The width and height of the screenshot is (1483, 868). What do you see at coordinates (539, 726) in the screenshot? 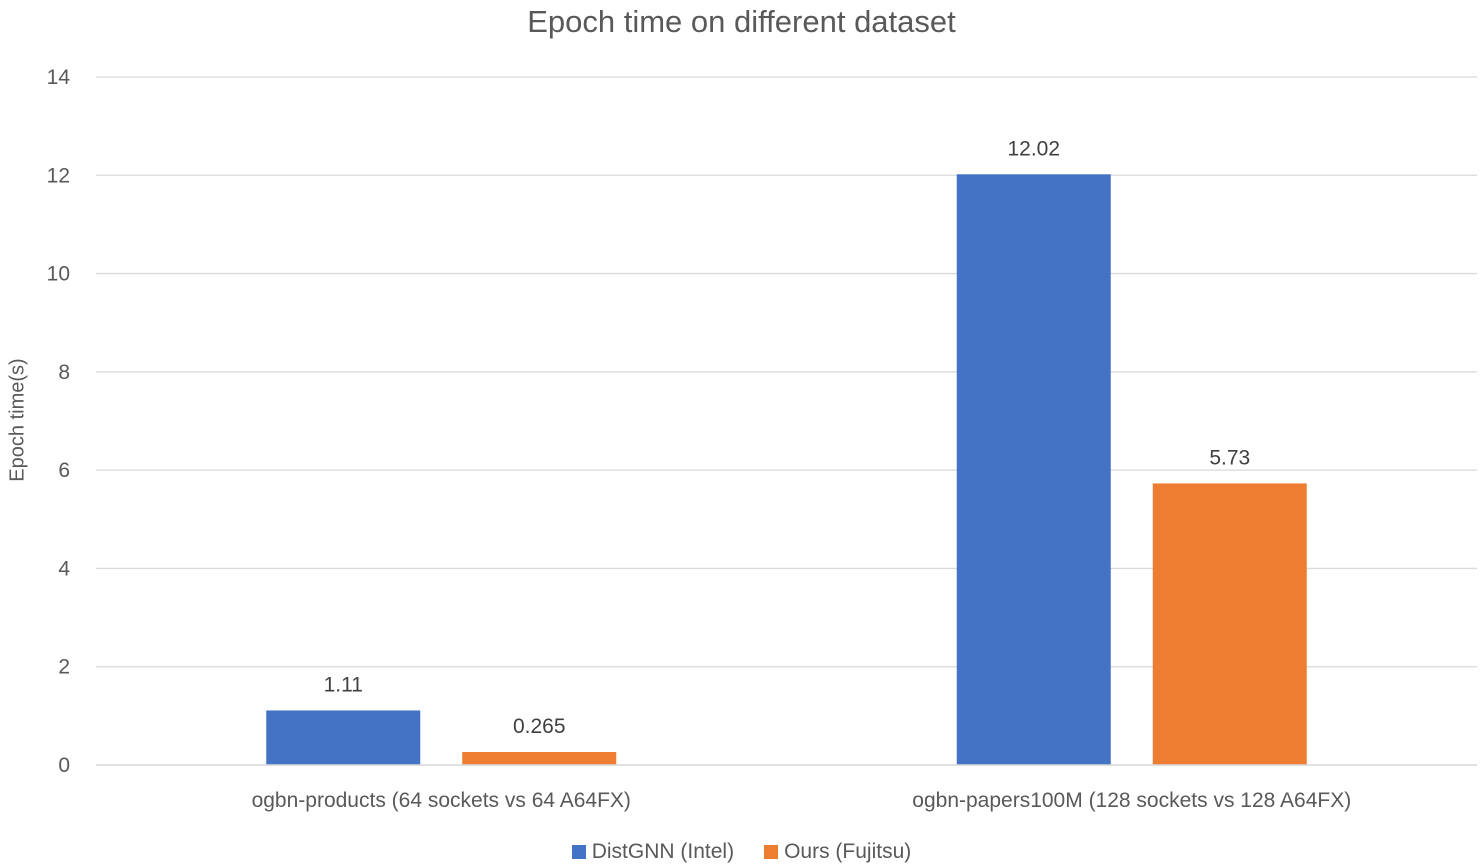
I see `data-label: 0.265` at bounding box center [539, 726].